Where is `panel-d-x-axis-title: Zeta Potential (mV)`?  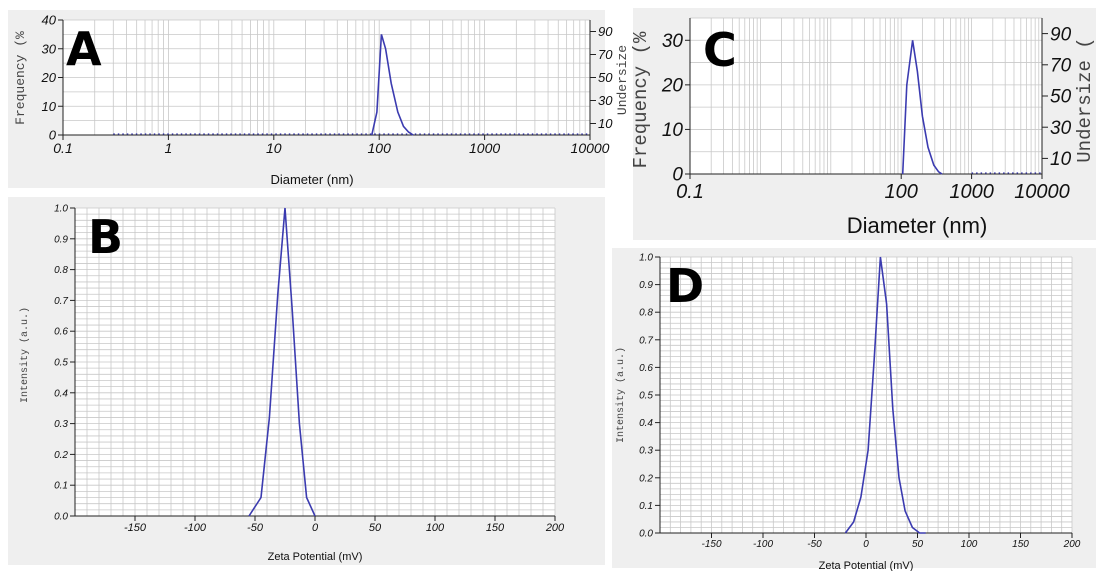 panel-d-x-axis-title: Zeta Potential (mV) is located at coordinates (866, 565).